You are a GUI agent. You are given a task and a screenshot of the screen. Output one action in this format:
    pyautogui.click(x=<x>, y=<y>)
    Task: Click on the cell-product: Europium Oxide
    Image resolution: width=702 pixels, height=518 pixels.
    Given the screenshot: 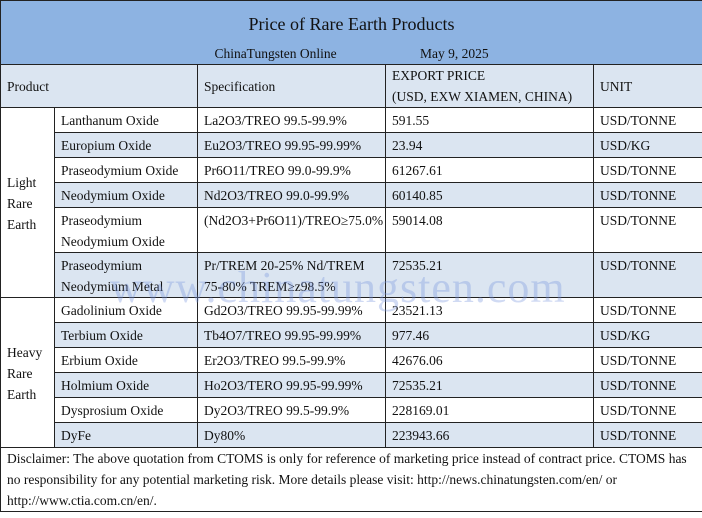 What is the action you would take?
    pyautogui.click(x=126, y=145)
    